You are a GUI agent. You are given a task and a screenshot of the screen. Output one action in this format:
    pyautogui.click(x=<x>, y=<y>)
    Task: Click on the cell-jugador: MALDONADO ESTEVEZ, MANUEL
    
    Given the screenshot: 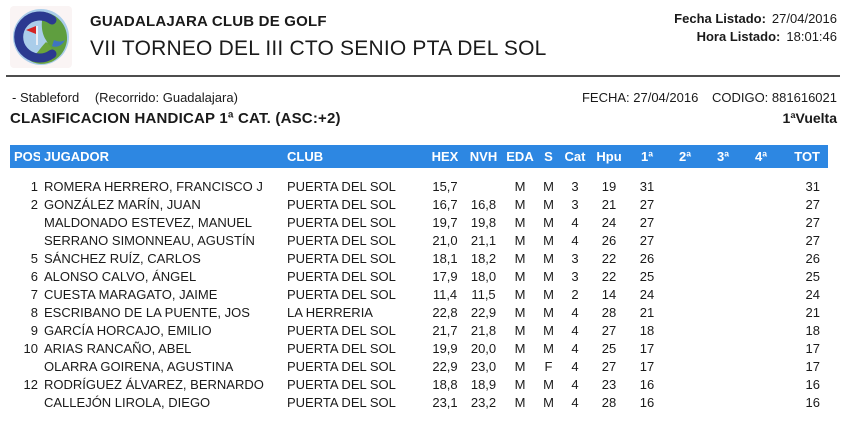 What is the action you would take?
    pyautogui.click(x=148, y=222)
    